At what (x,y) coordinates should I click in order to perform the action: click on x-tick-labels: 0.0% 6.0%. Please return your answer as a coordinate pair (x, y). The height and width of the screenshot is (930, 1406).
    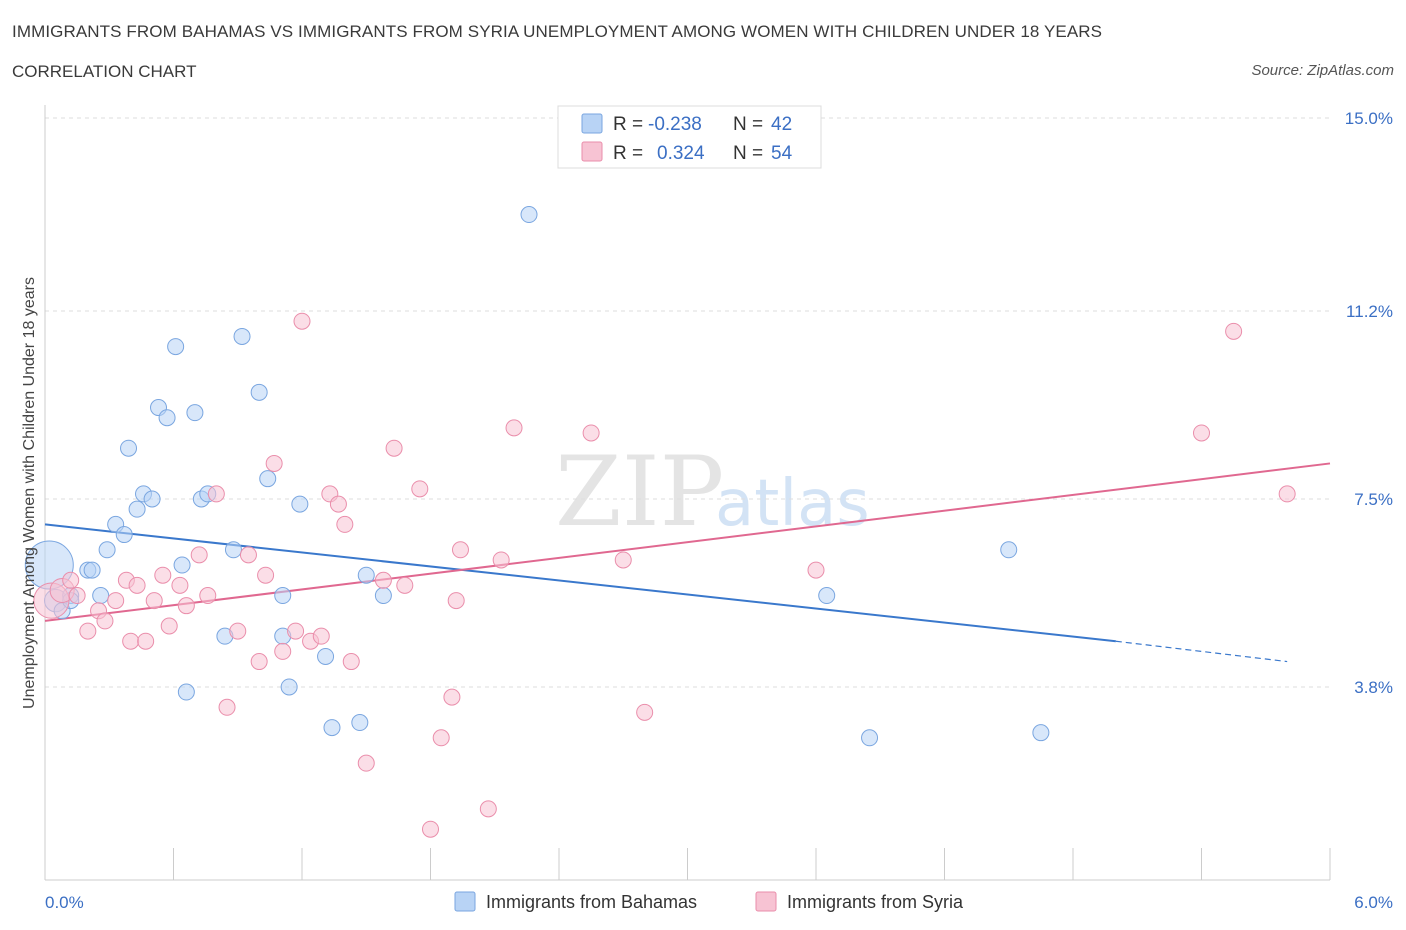
    Looking at the image, I should click on (719, 902).